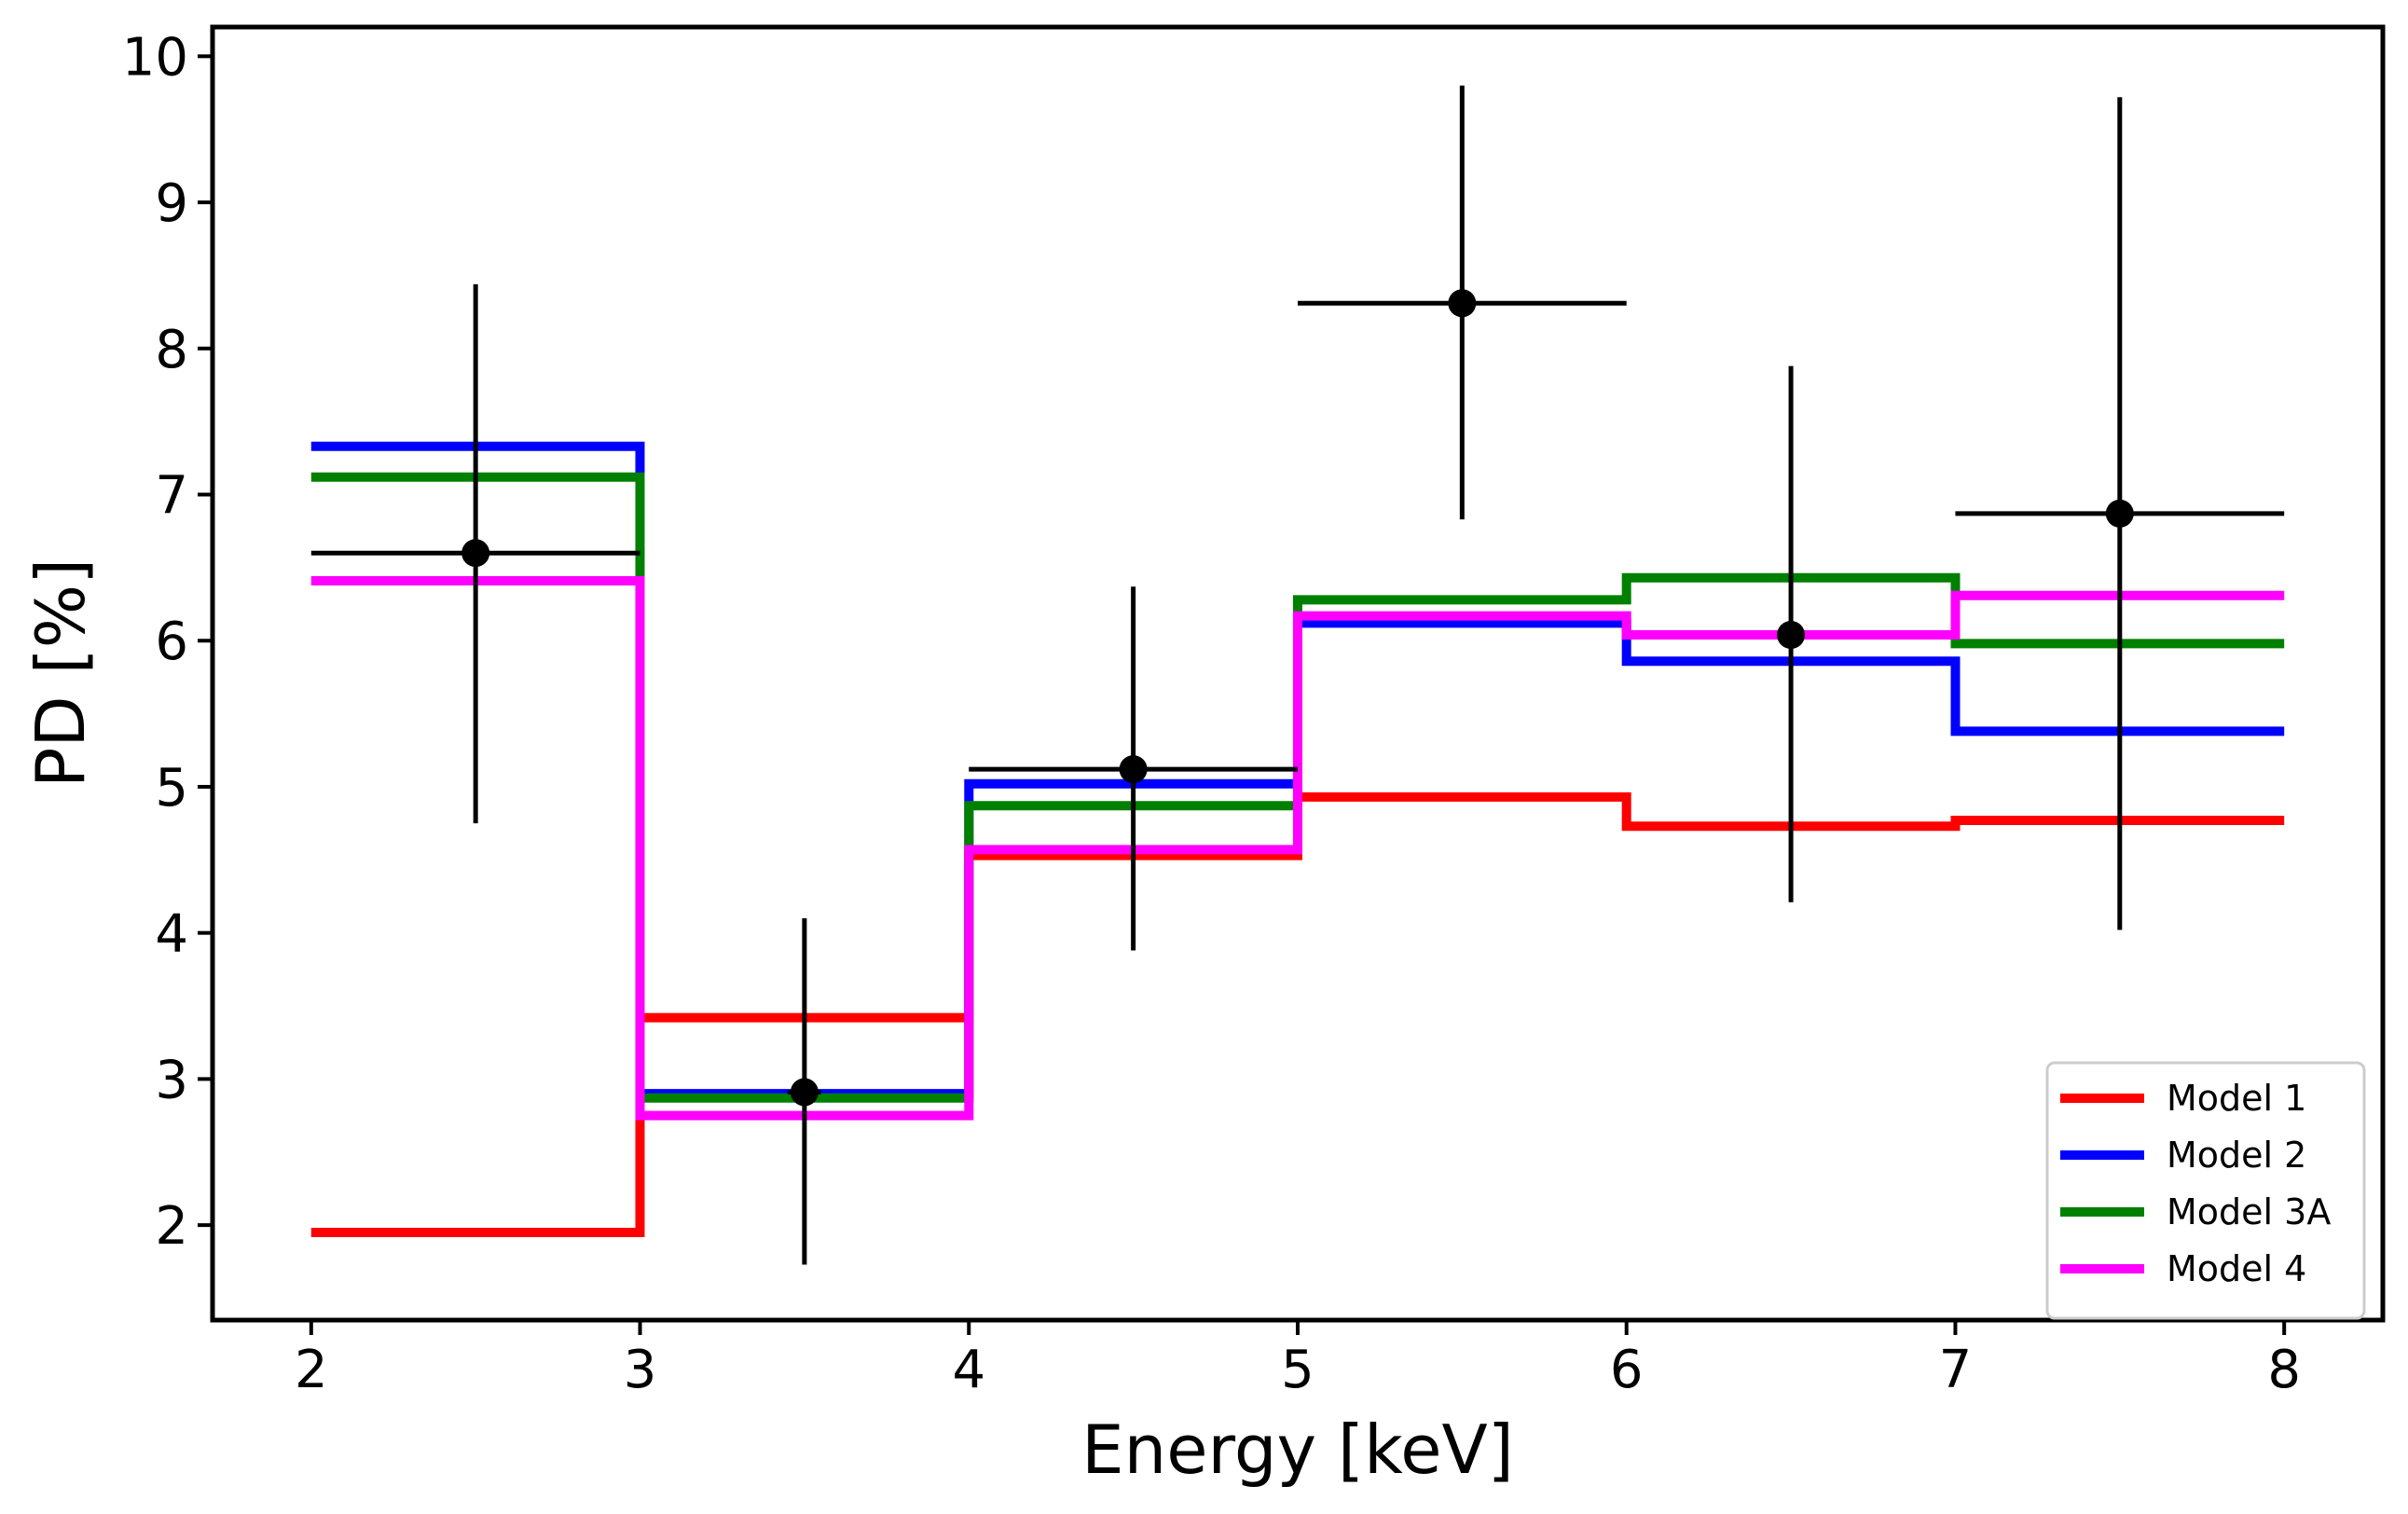  I want to click on y-axis-title: PD [%], so click(60, 673).